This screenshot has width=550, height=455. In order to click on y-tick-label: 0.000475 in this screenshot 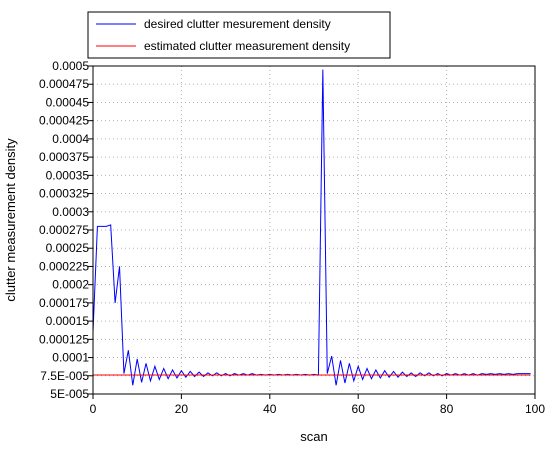, I will do `click(64, 84)`.